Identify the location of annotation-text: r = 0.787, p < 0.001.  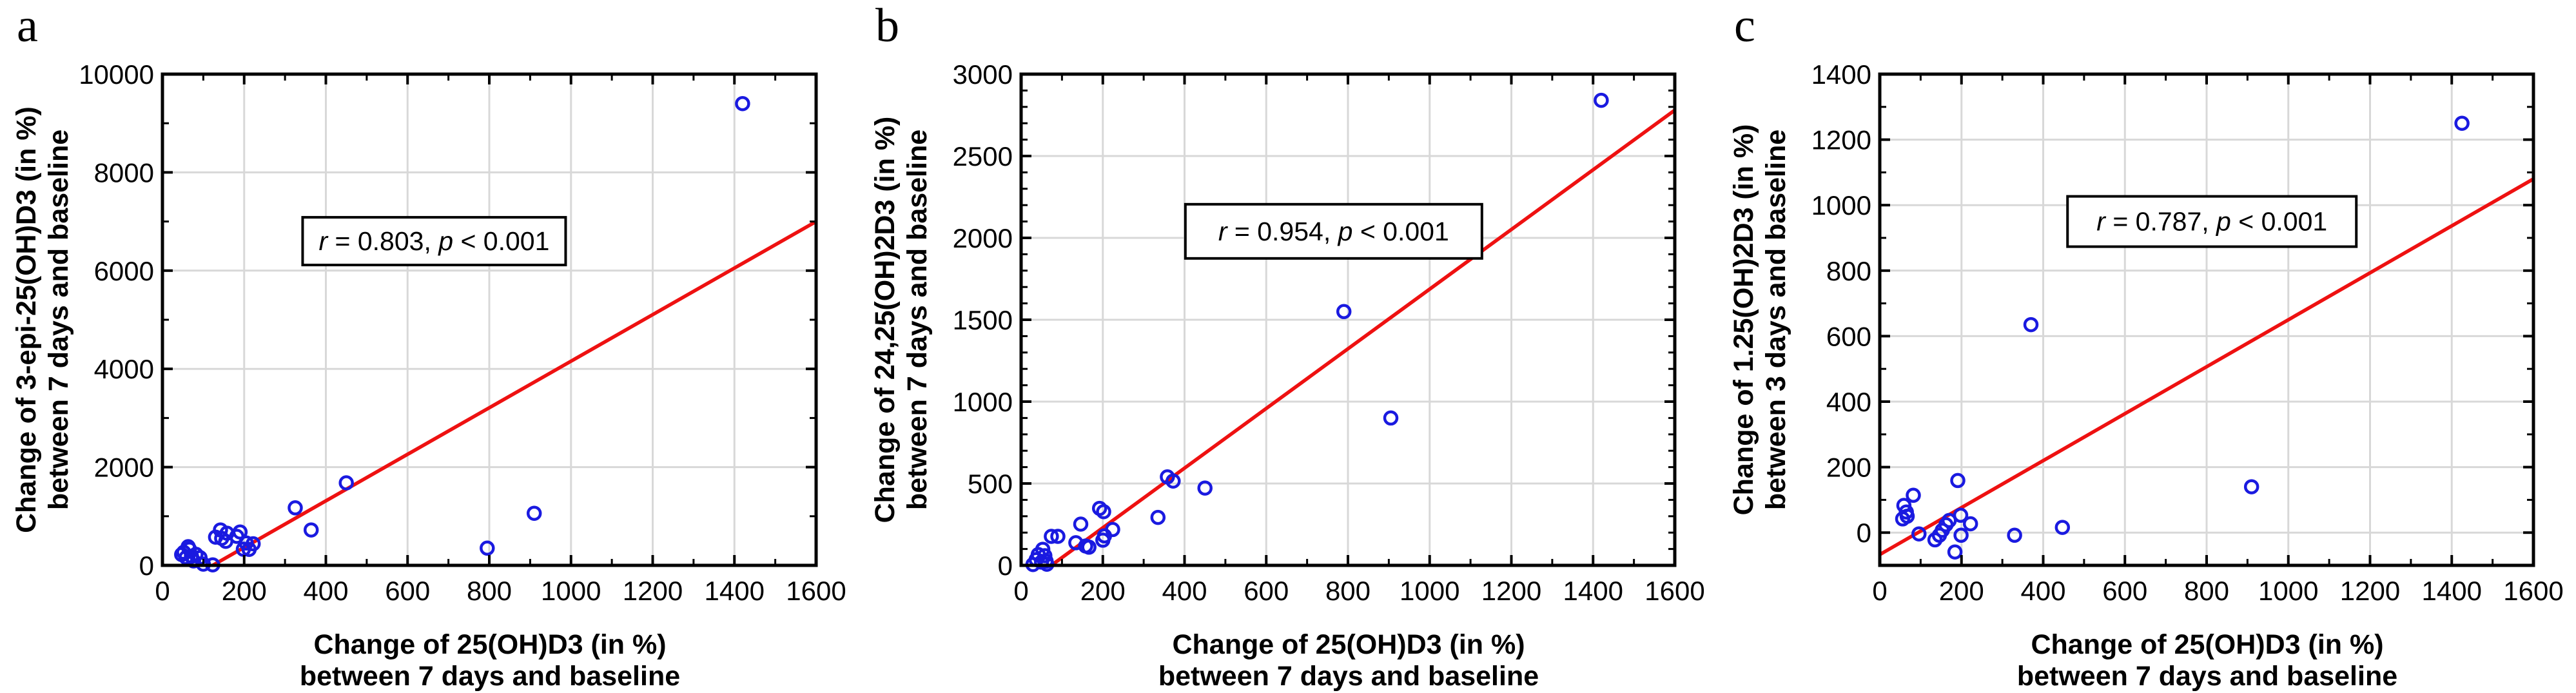
(2211, 222).